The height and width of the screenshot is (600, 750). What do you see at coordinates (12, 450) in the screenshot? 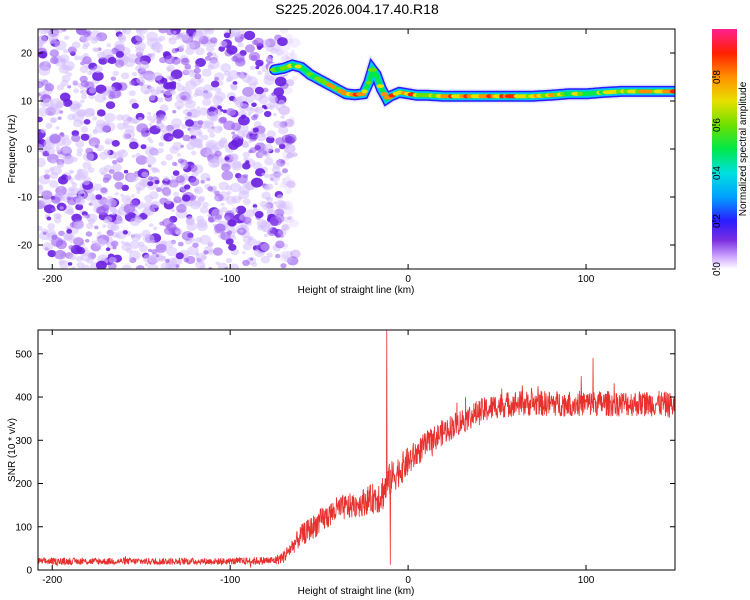
I see `snr-y-label: SNR (10 * v/v)` at bounding box center [12, 450].